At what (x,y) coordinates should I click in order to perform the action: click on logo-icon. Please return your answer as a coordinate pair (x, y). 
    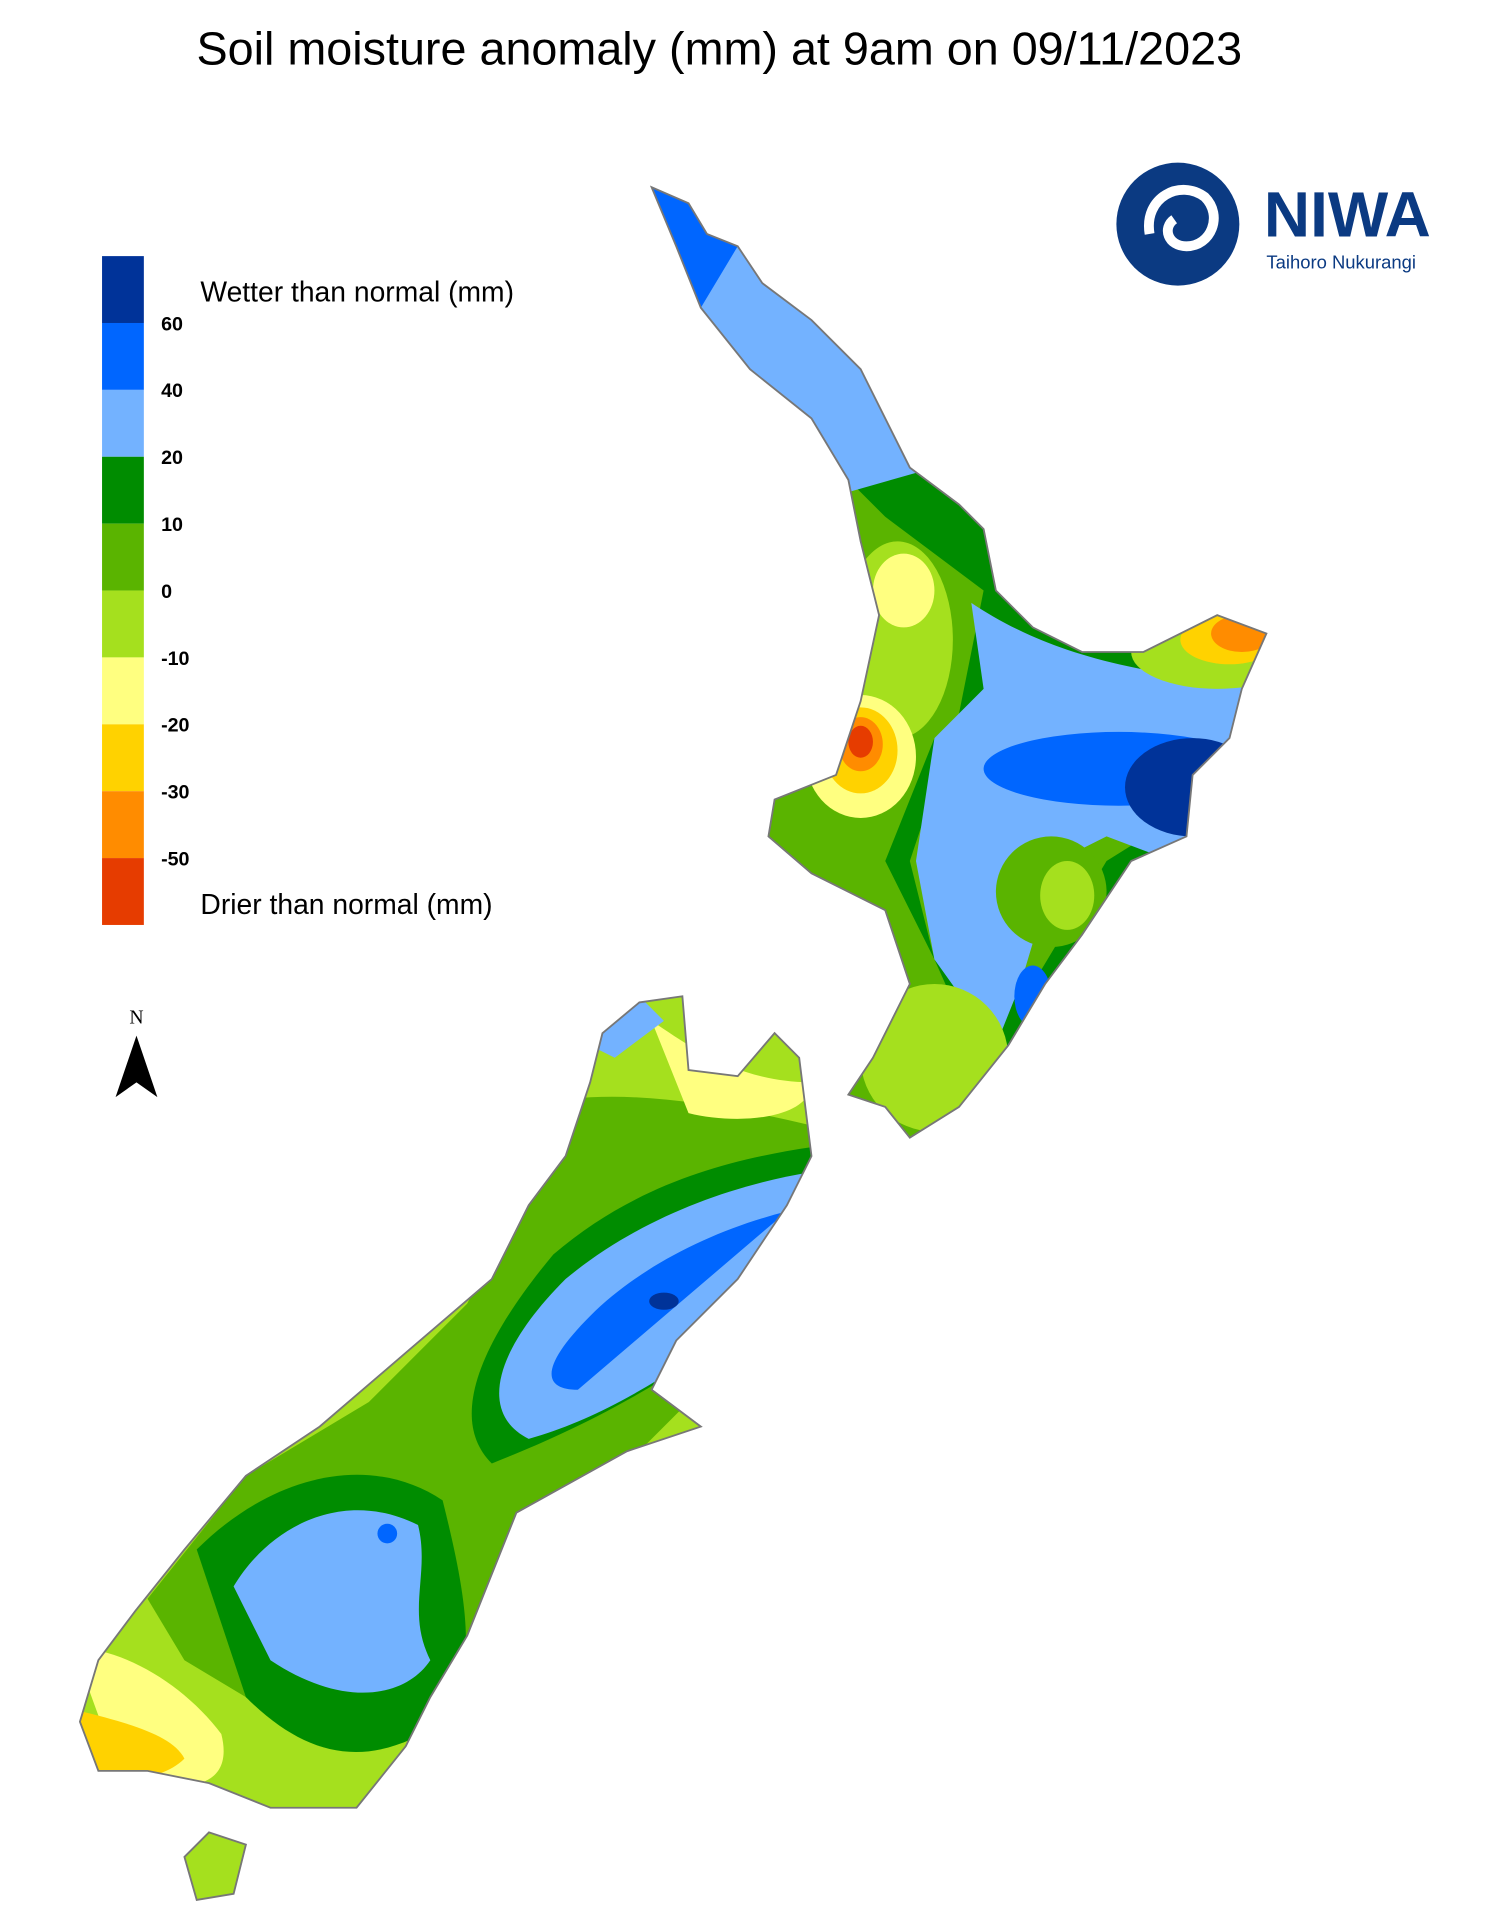
    Looking at the image, I should click on (1178, 224).